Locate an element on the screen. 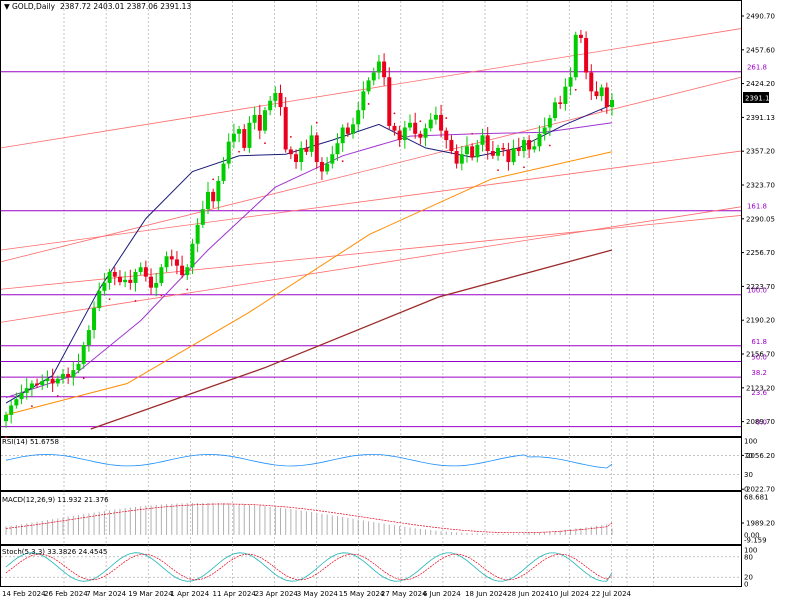  header-symbol: GOLD,Daily is located at coordinates (34, 6).